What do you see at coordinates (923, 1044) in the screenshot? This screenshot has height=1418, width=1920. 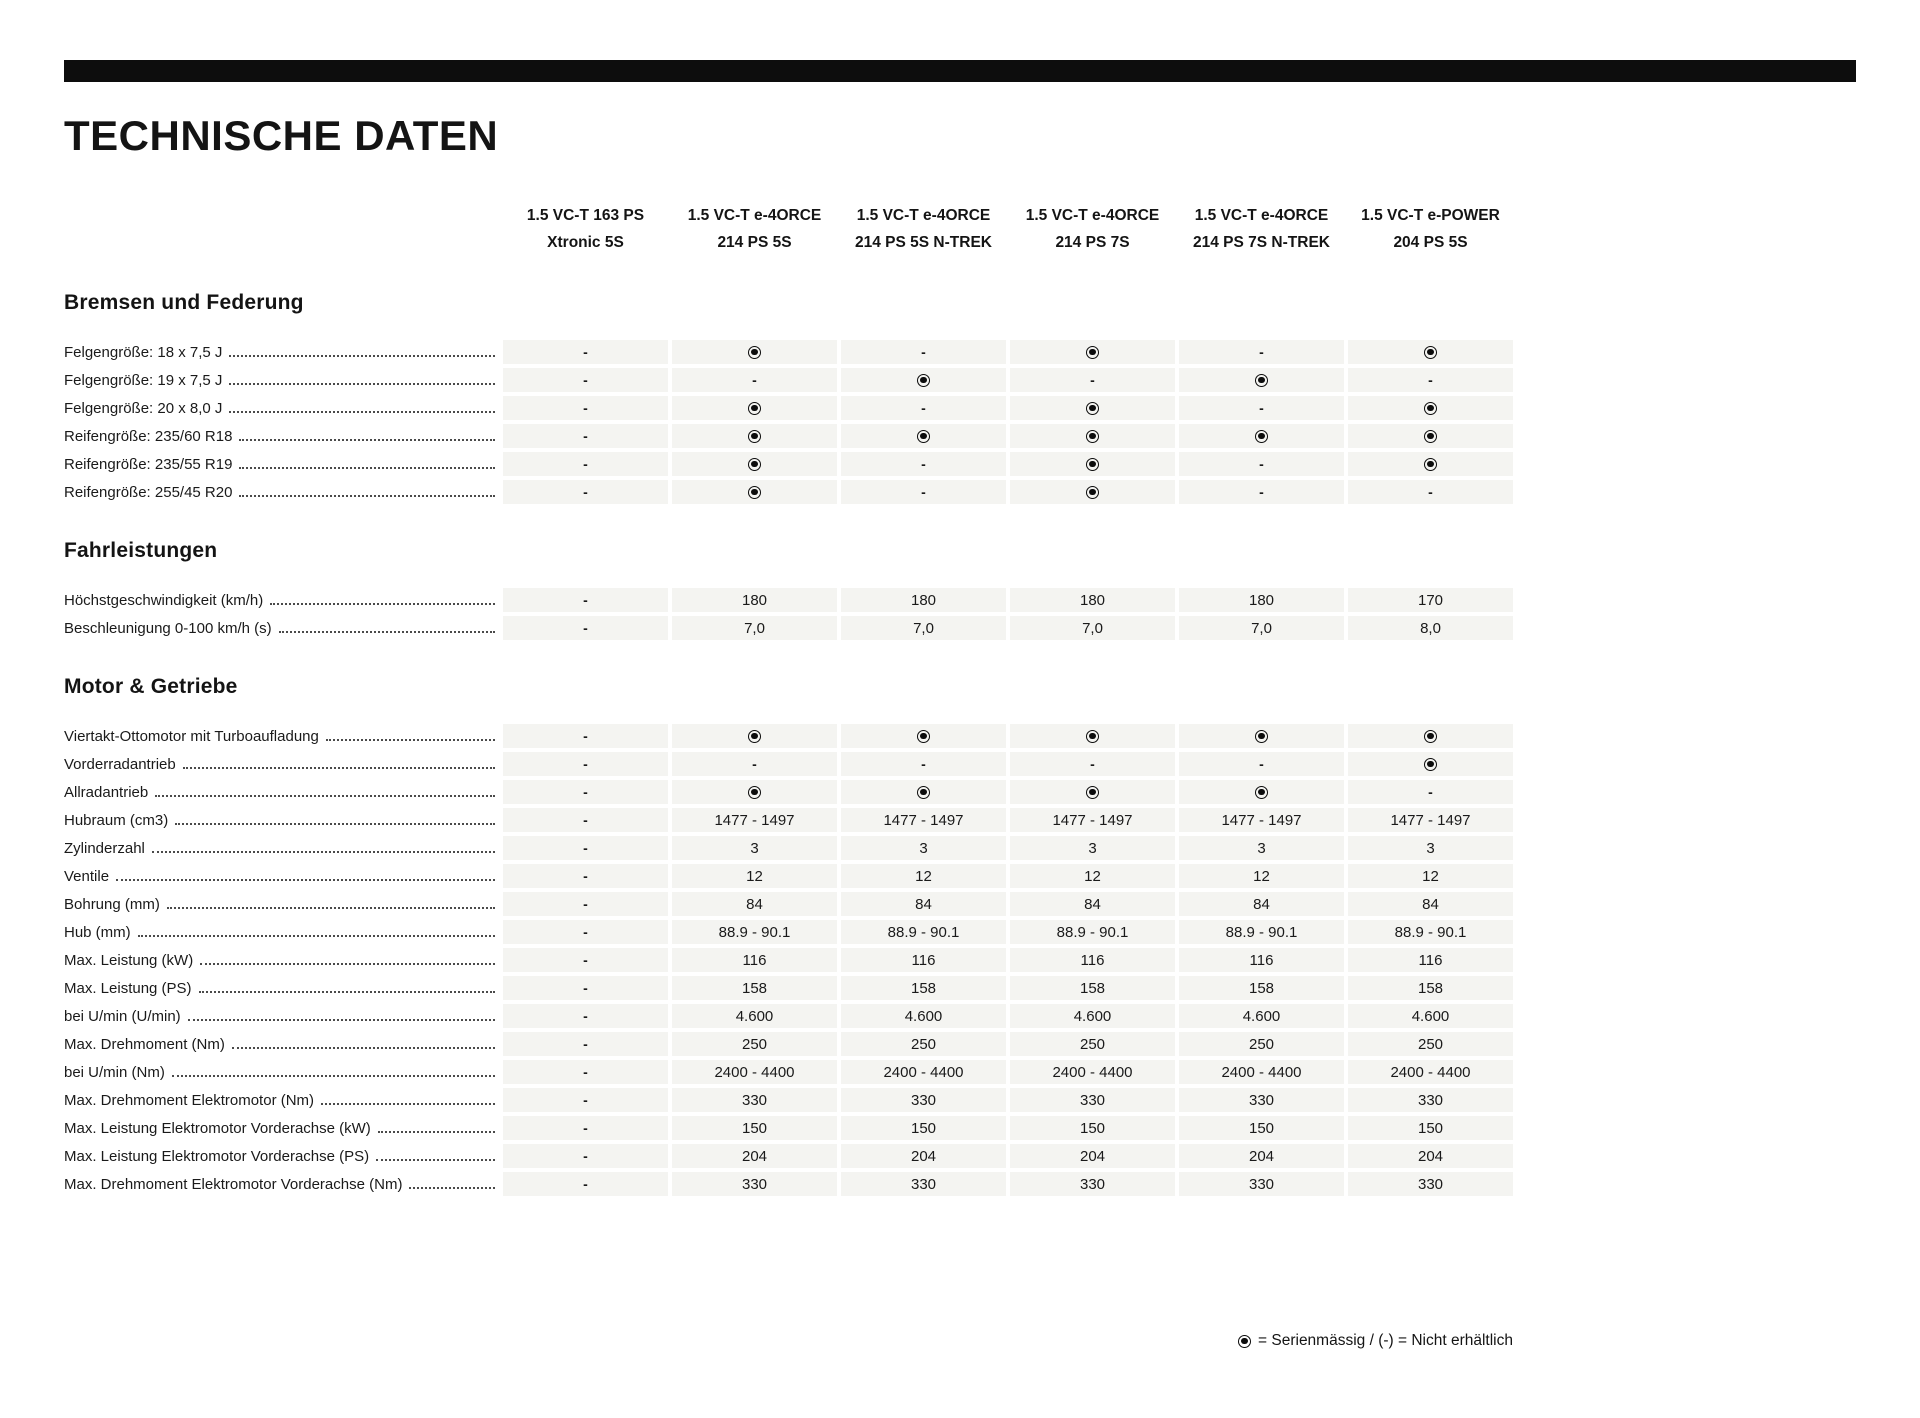 I see `cell-value: 250` at bounding box center [923, 1044].